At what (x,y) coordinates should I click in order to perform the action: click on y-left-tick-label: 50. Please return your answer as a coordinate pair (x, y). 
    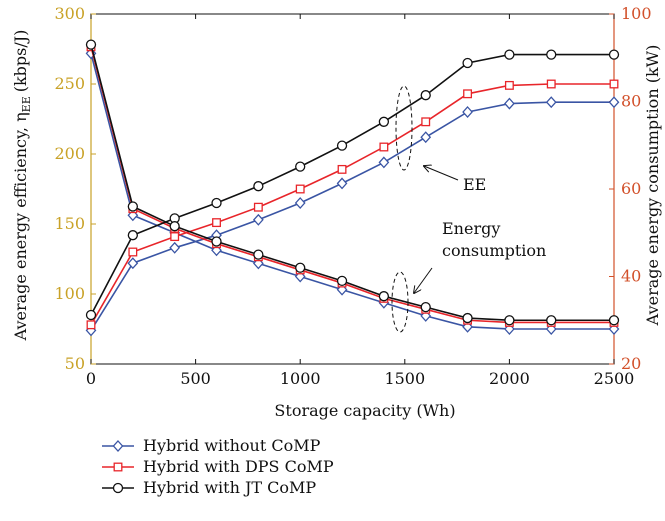
    Looking at the image, I should click on (75, 363).